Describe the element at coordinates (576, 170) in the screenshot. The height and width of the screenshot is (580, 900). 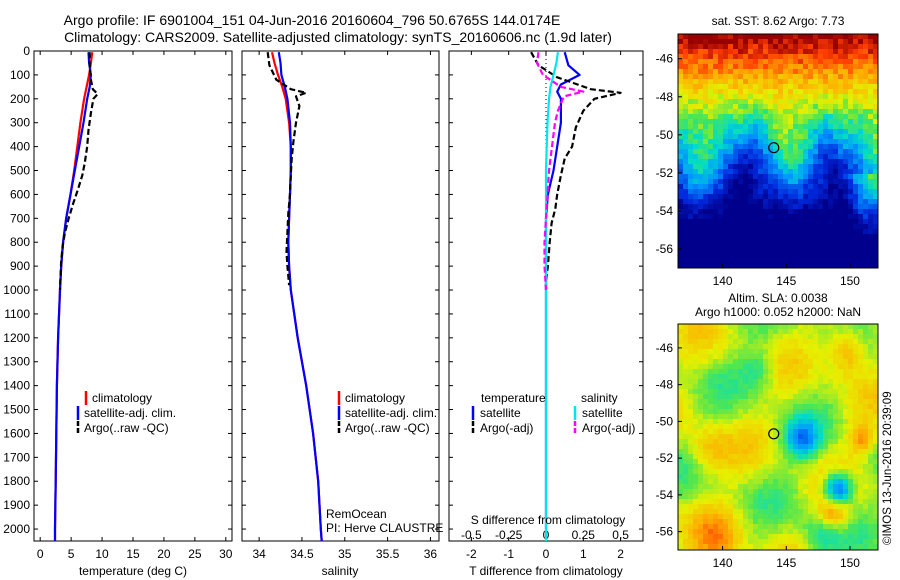
I see `difference-line-t-argo-adj-` at that location.